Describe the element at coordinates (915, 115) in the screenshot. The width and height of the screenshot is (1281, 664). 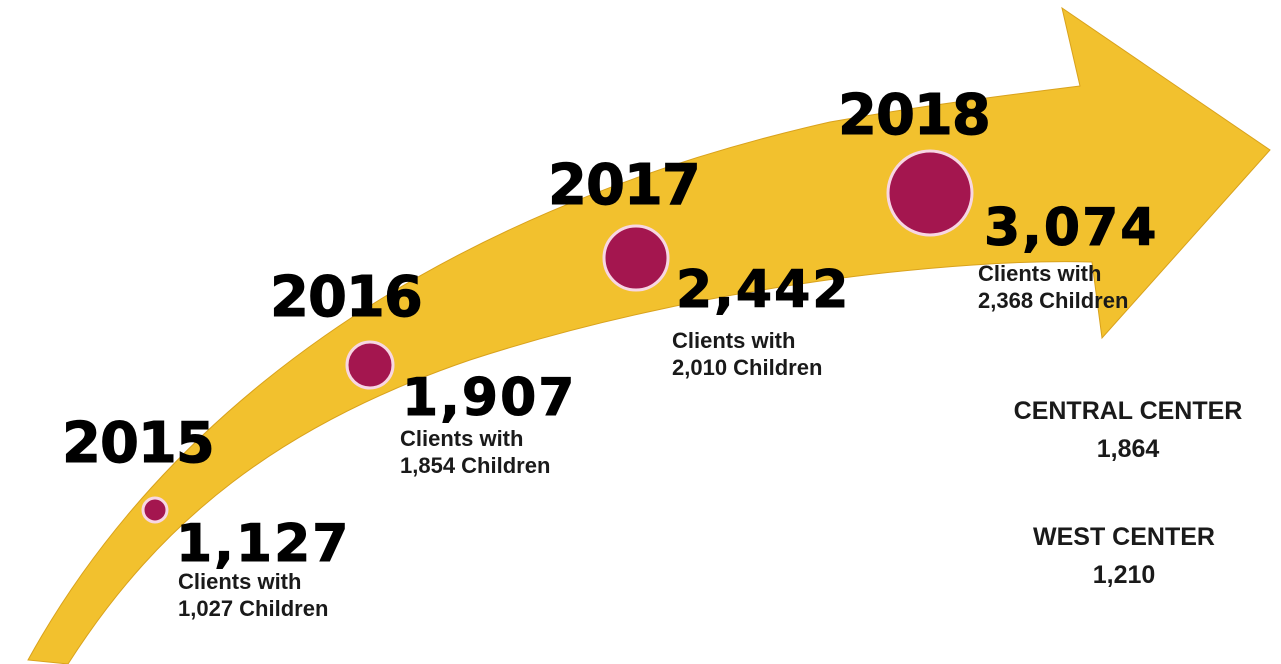
I see `year-2018-label: 2018` at that location.